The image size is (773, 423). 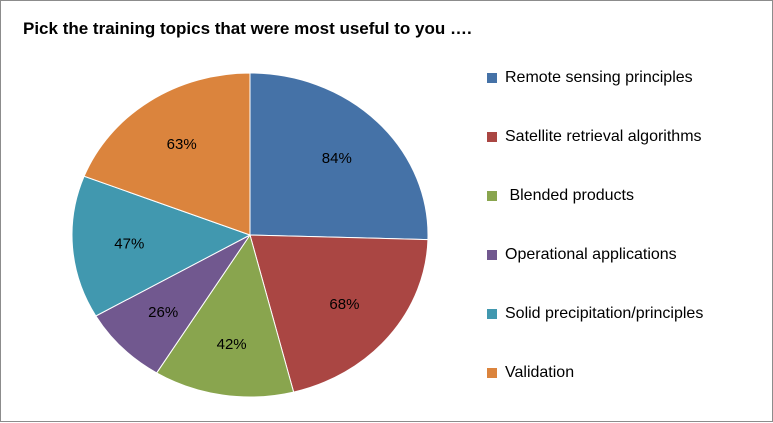 I want to click on legend-item-blended-products: Blended products, so click(x=560, y=196).